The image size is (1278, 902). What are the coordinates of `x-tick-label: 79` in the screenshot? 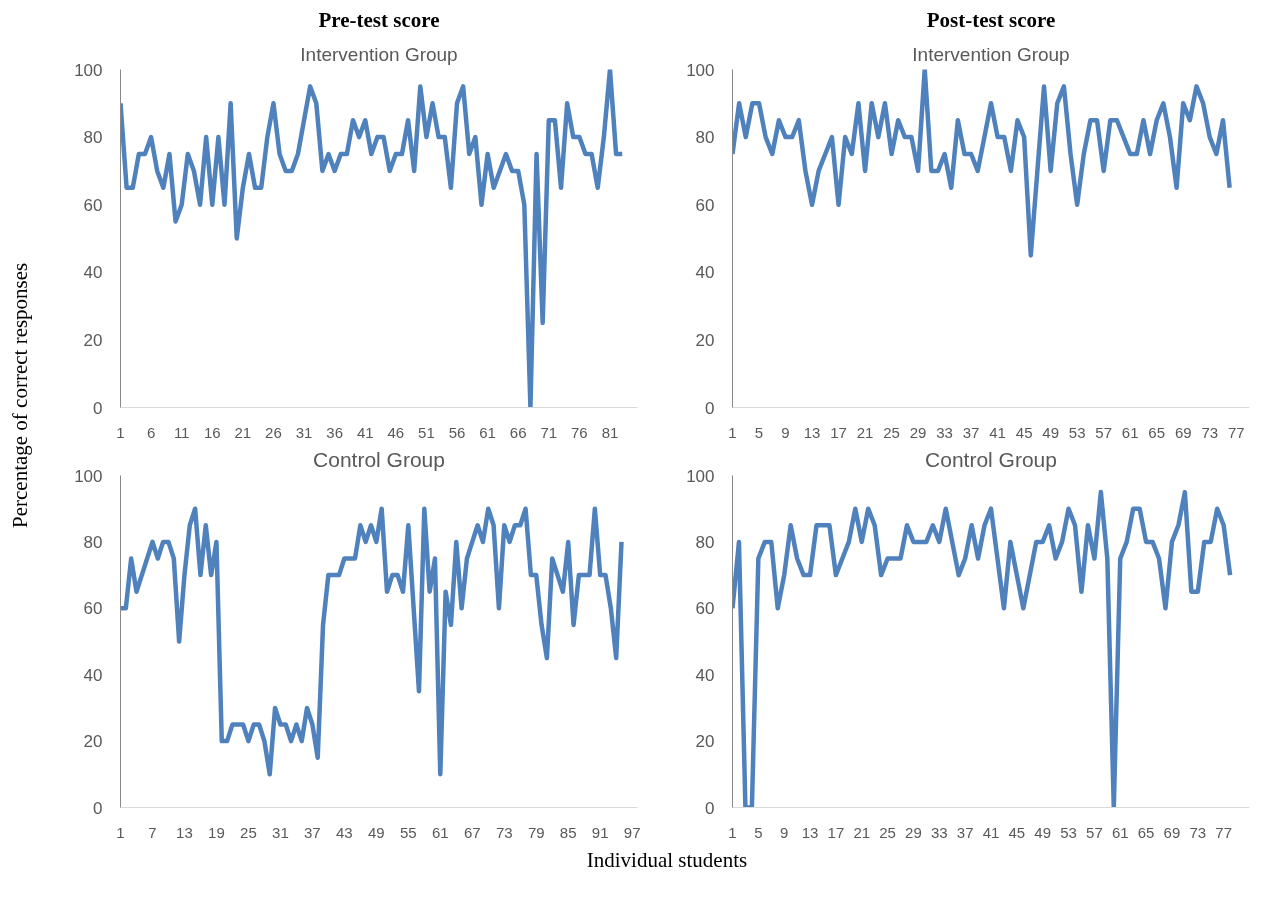 It's located at (536, 832).